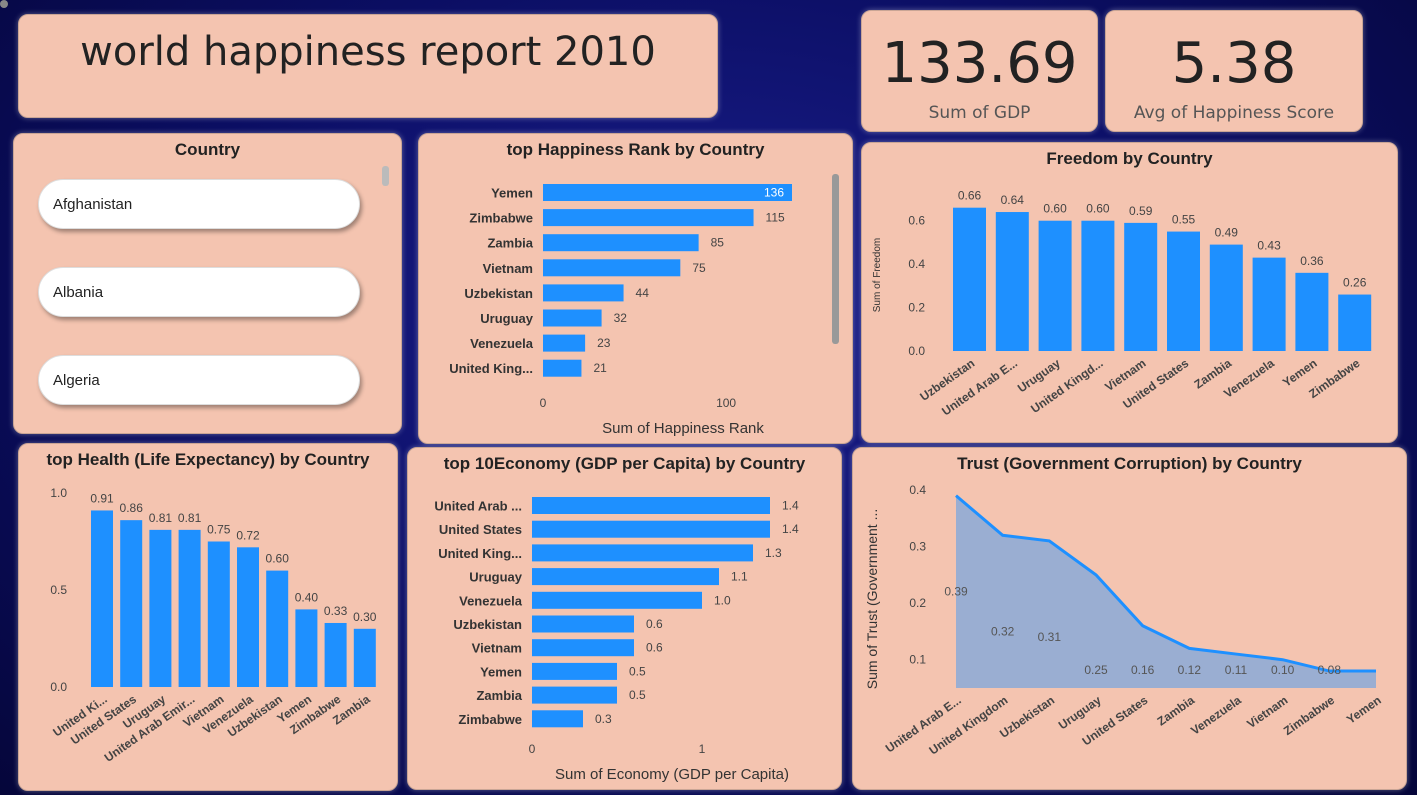 The width and height of the screenshot is (1417, 795). I want to click on data-label: 0.59, so click(1141, 211).